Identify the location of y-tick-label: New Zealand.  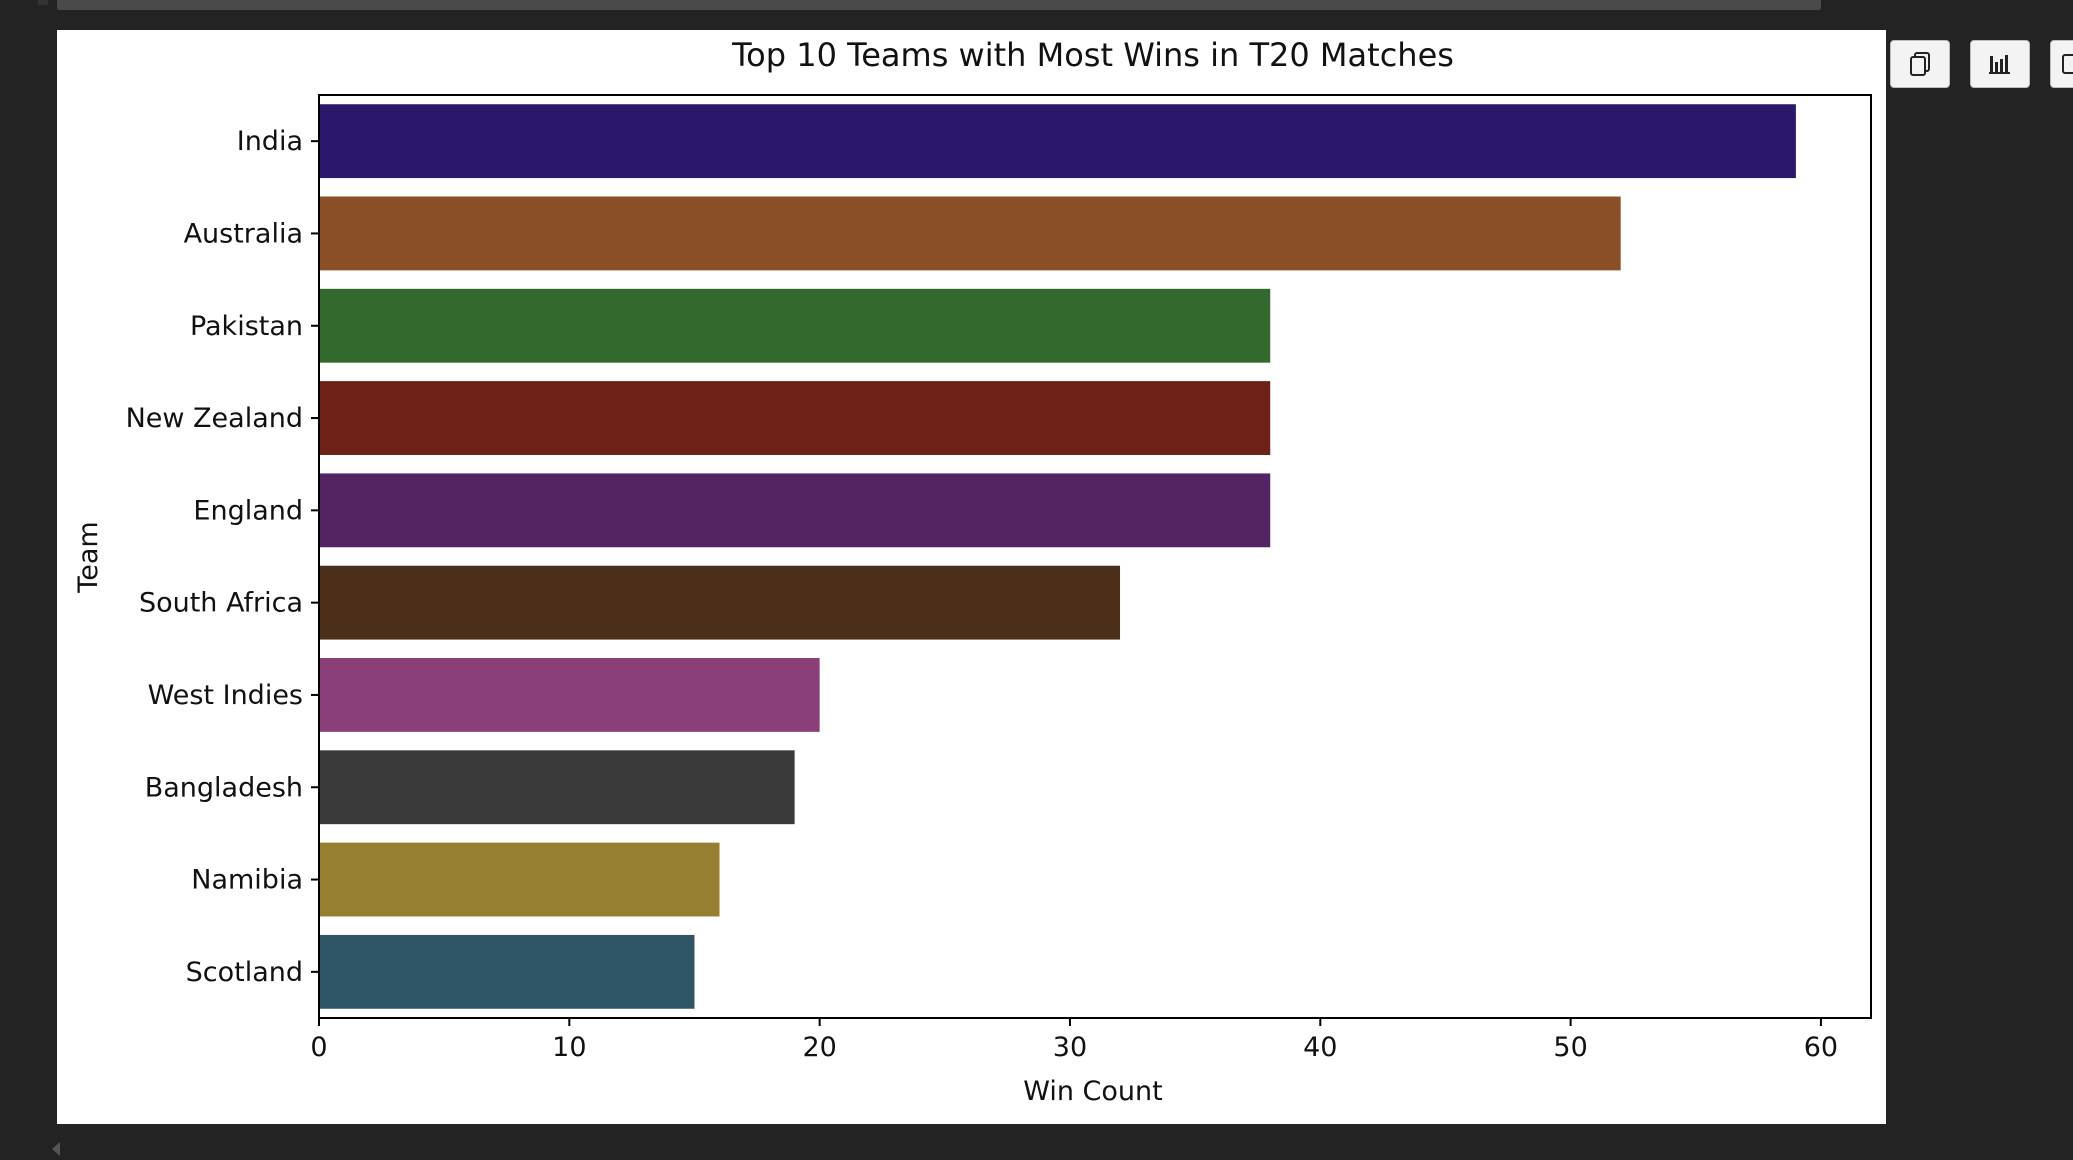
(214, 418).